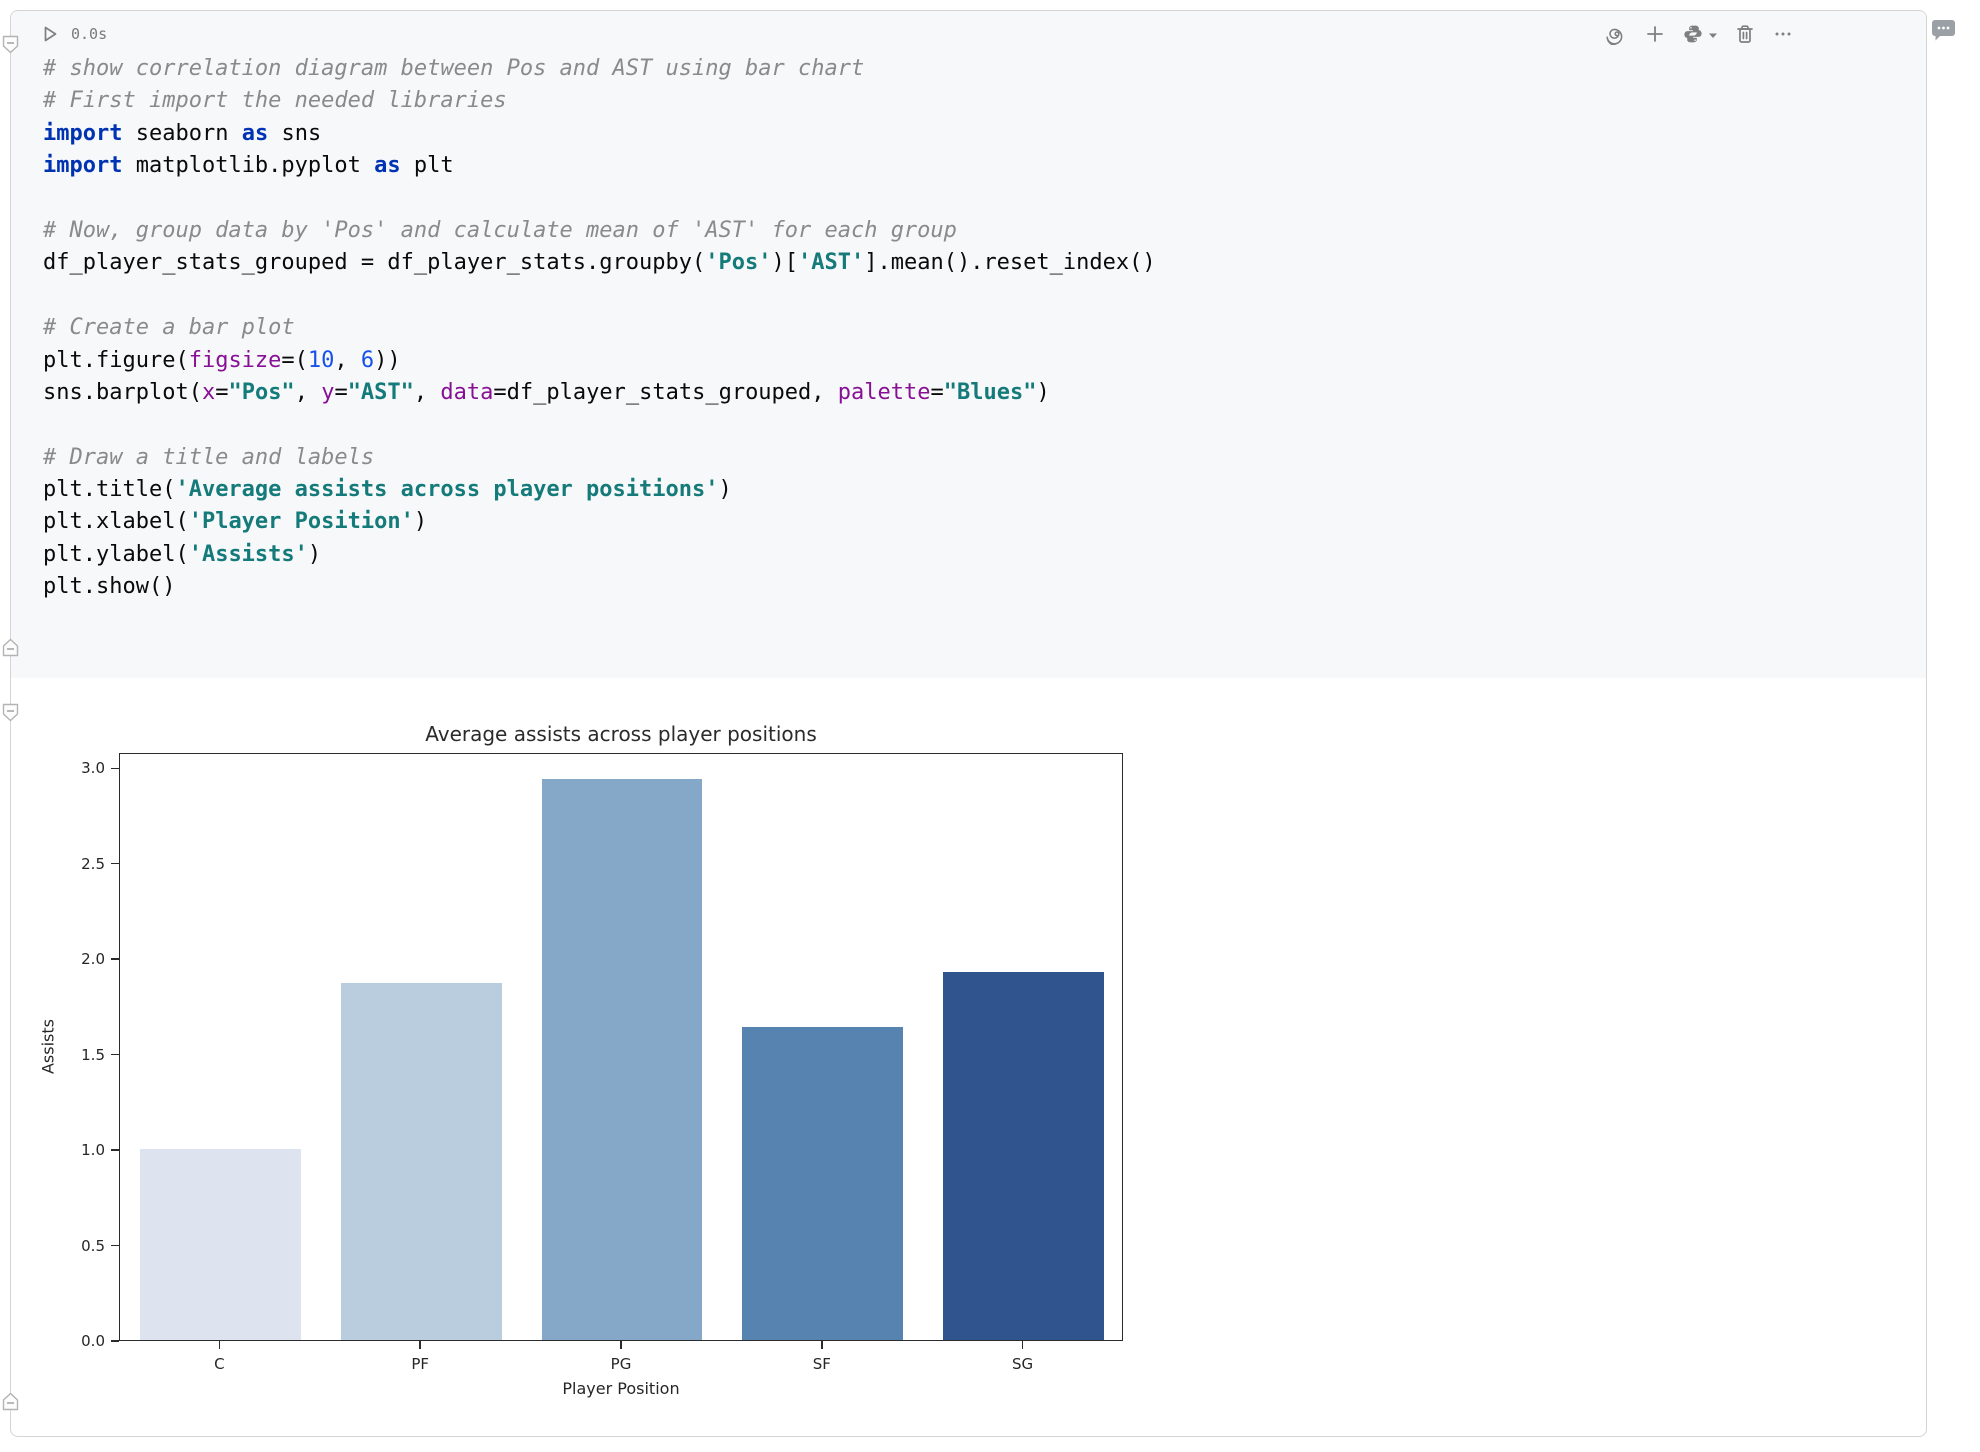 The height and width of the screenshot is (1452, 1980). Describe the element at coordinates (93, 959) in the screenshot. I see `y-tick-label: 2.0` at that location.